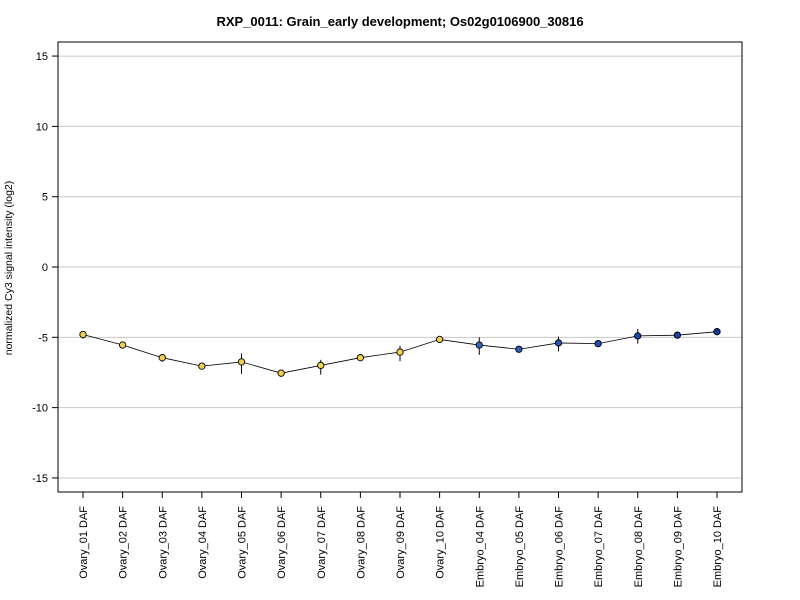 The width and height of the screenshot is (800, 600). Describe the element at coordinates (441, 542) in the screenshot. I see `x-tick-label: Ovary_10 DAF` at that location.